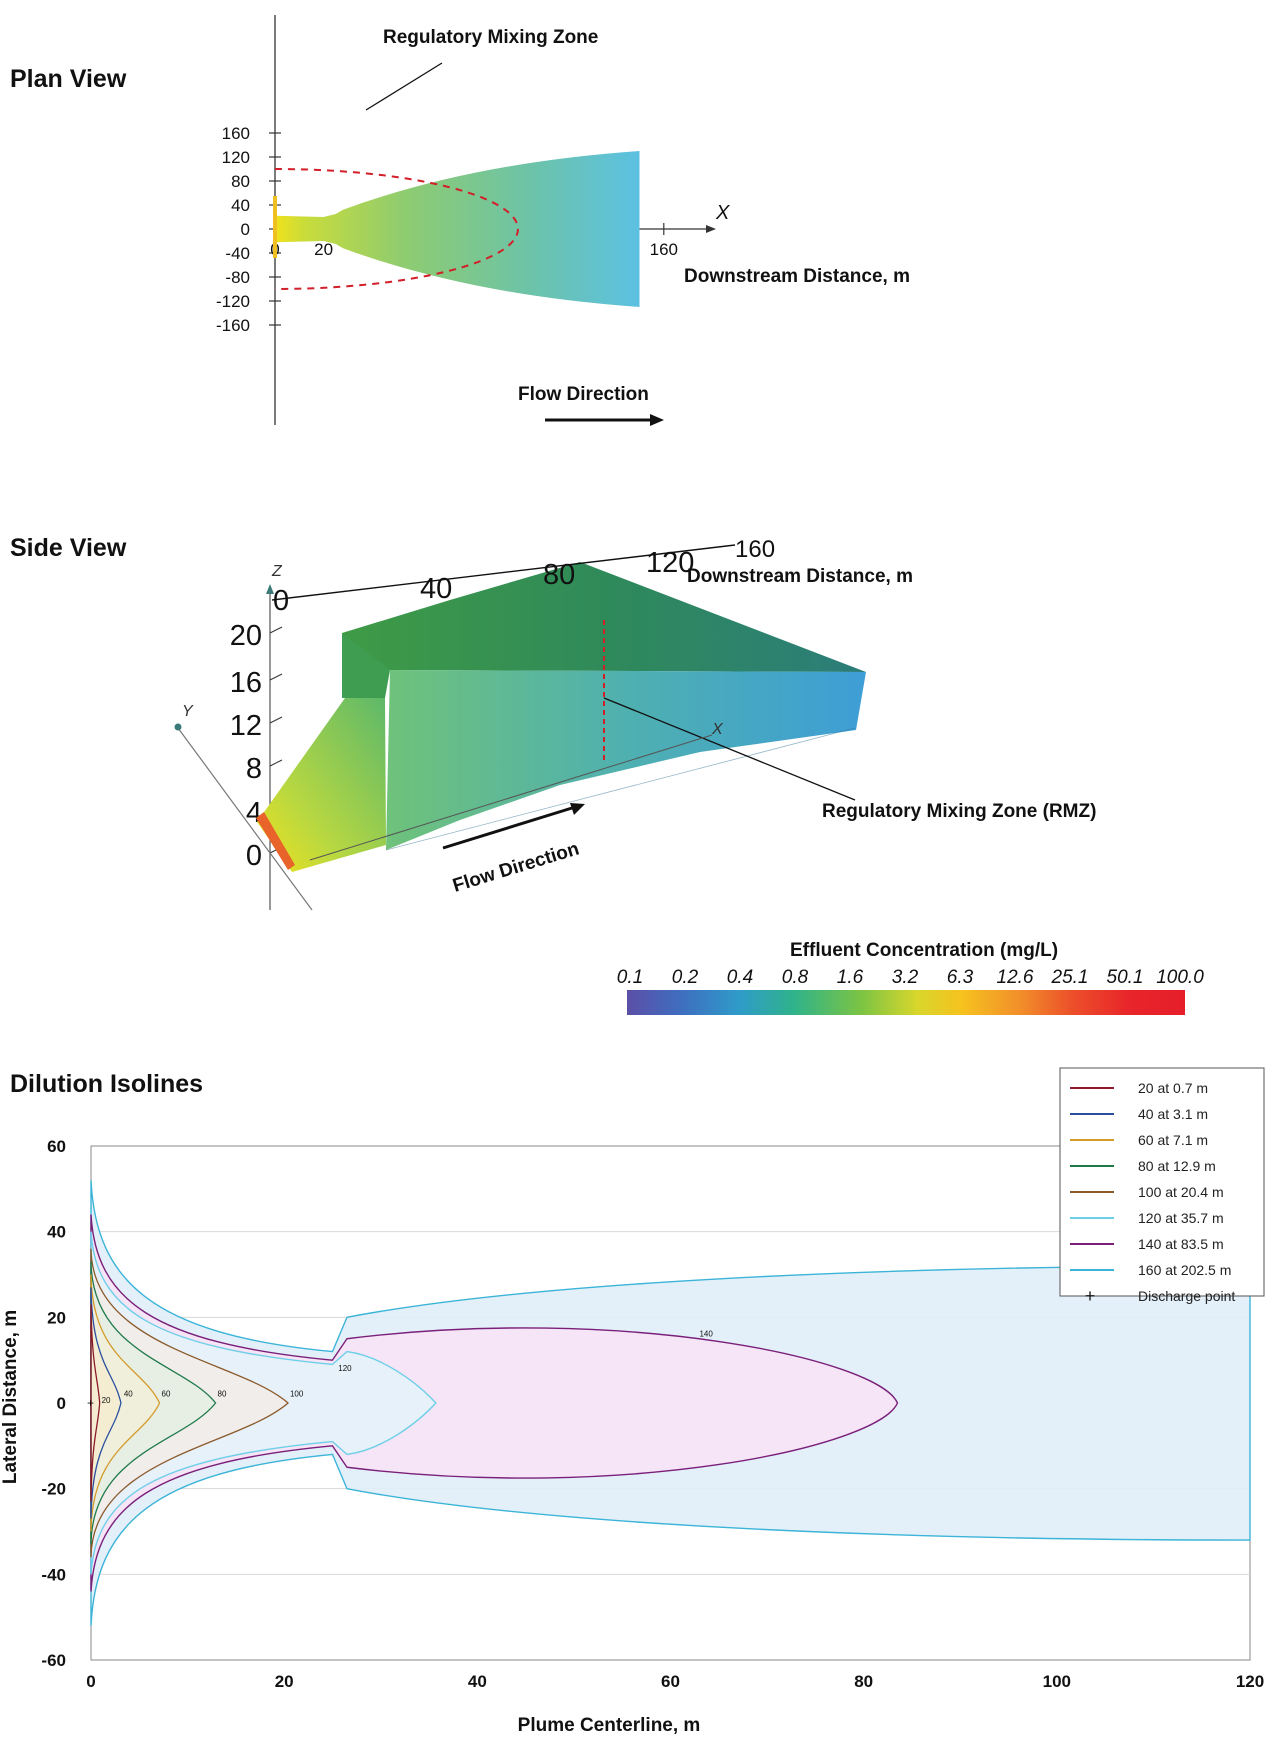 The height and width of the screenshot is (1737, 1266). Describe the element at coordinates (711, 229) in the screenshot. I see `plan-x-arrowhead` at that location.